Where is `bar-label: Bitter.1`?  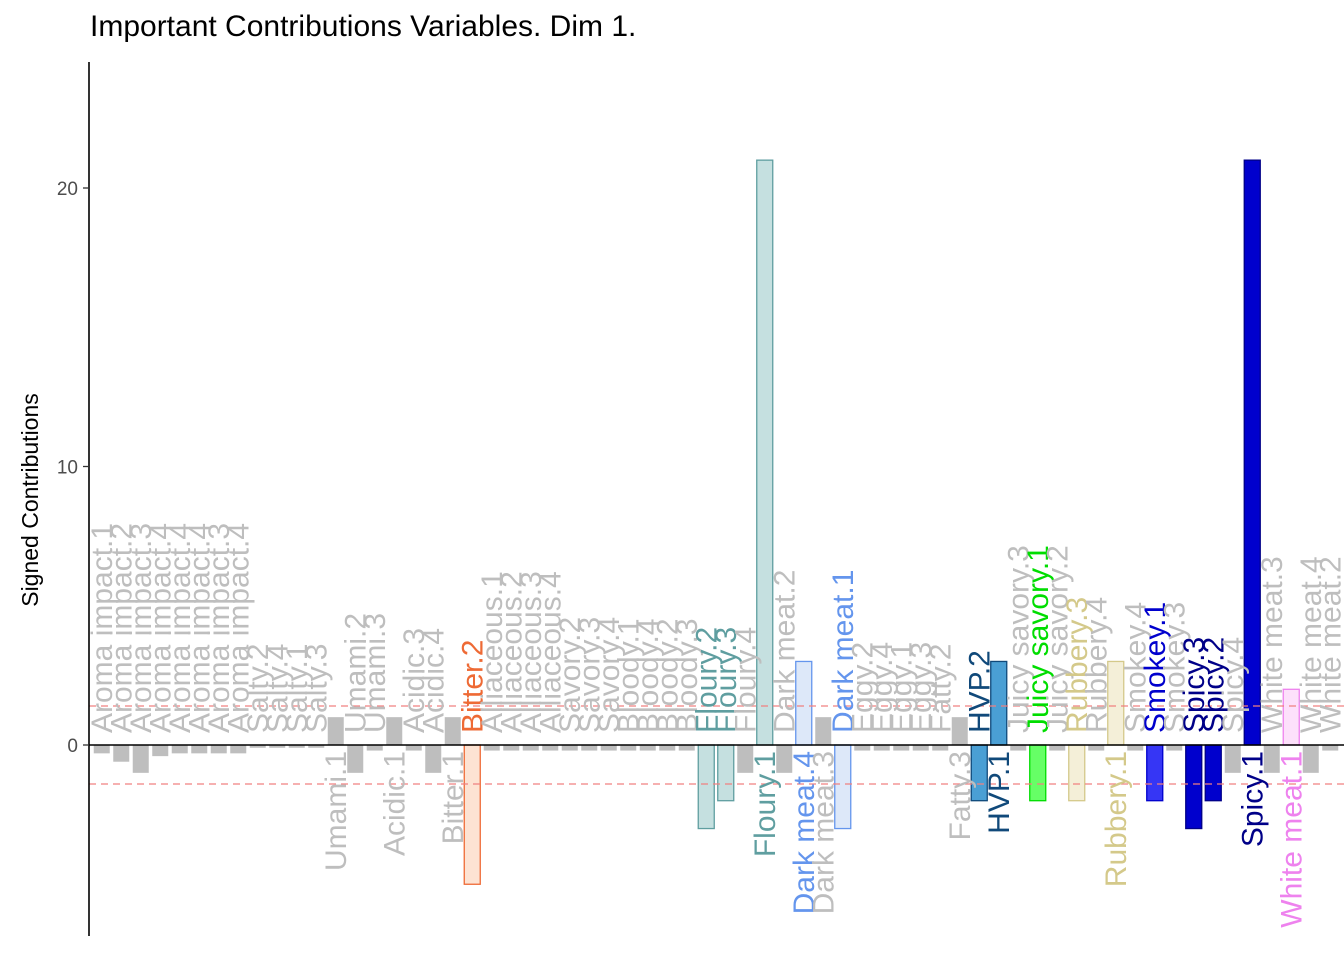 bar-label: Bitter.1 is located at coordinates (453, 797).